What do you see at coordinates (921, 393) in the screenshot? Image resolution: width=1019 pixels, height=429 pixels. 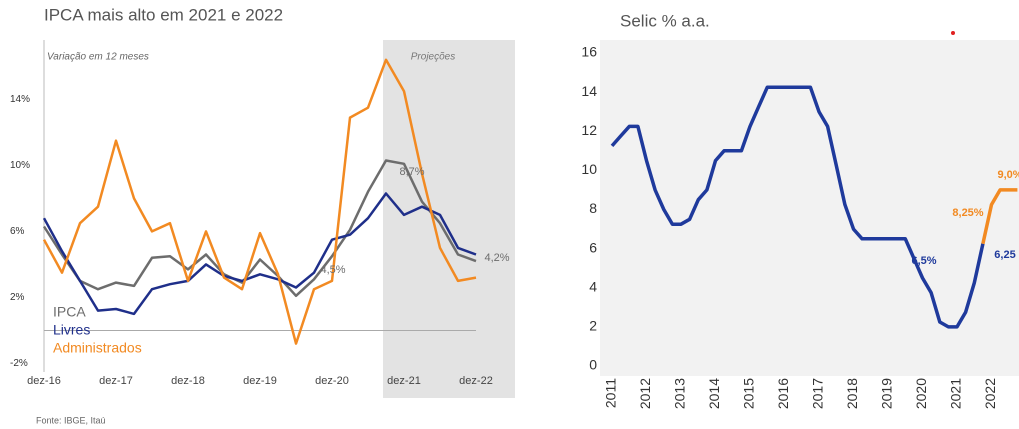 I see `x-tick-label: 2020` at bounding box center [921, 393].